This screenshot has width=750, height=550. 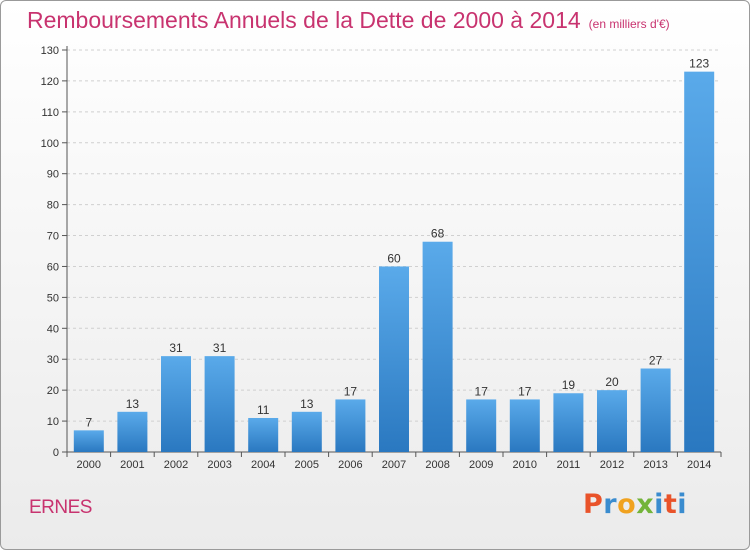 I want to click on y-tick-label: 0, so click(x=56, y=453).